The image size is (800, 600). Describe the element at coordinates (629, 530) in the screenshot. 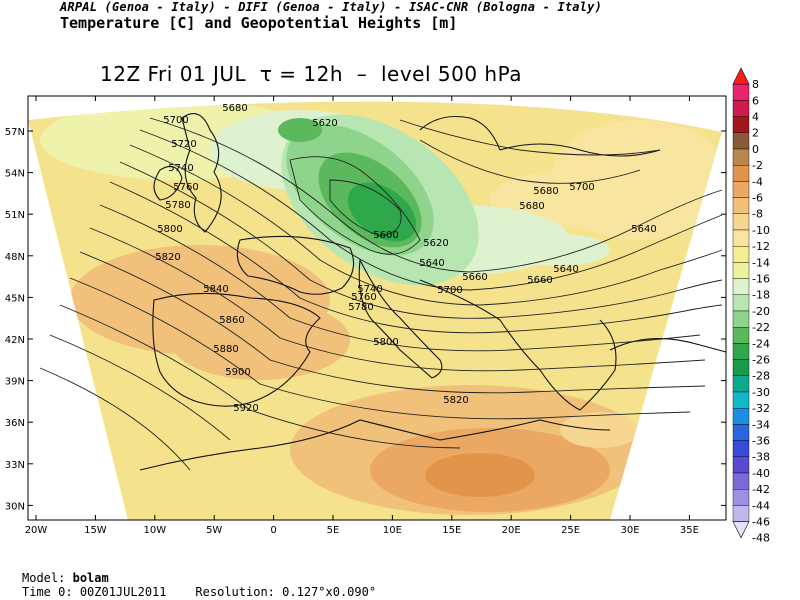

I see `lon-tick-label: 30E` at that location.